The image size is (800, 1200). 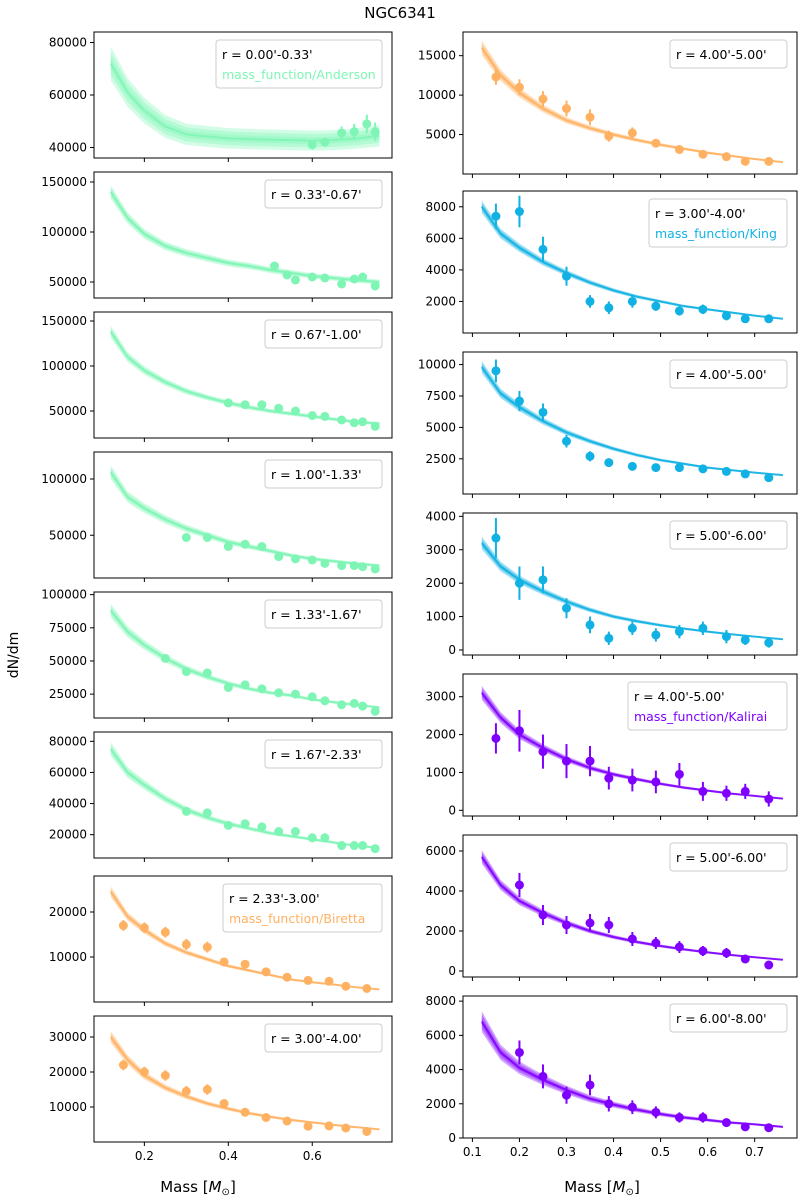 I want to click on x-tick-label: 0.3, so click(x=566, y=1152).